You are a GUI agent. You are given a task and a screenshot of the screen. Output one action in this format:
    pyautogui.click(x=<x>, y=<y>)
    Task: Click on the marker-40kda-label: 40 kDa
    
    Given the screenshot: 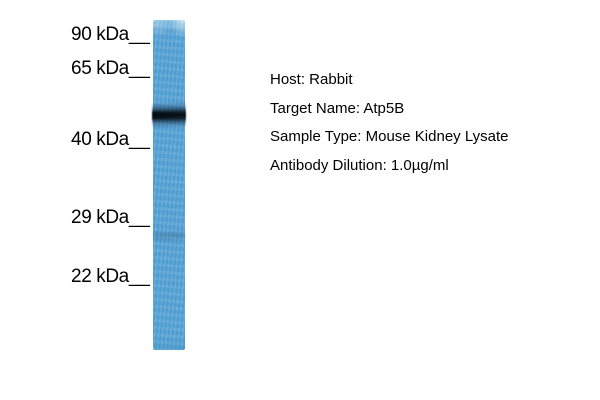 What is the action you would take?
    pyautogui.click(x=100, y=139)
    